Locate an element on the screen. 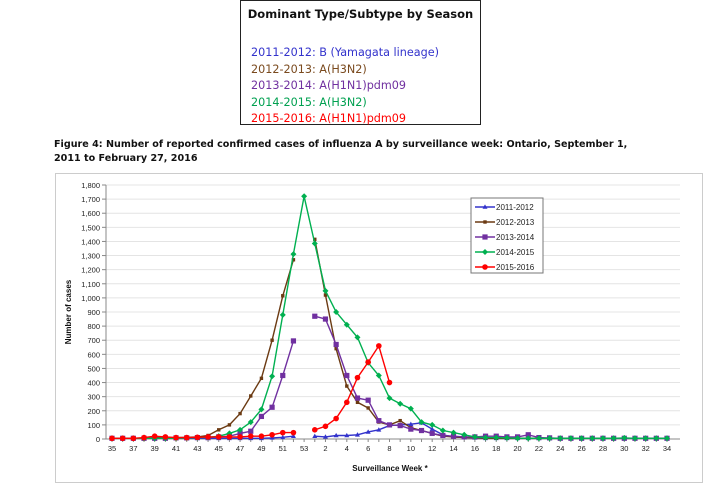 The width and height of the screenshot is (720, 483). x-tick-label: 47 is located at coordinates (240, 448).